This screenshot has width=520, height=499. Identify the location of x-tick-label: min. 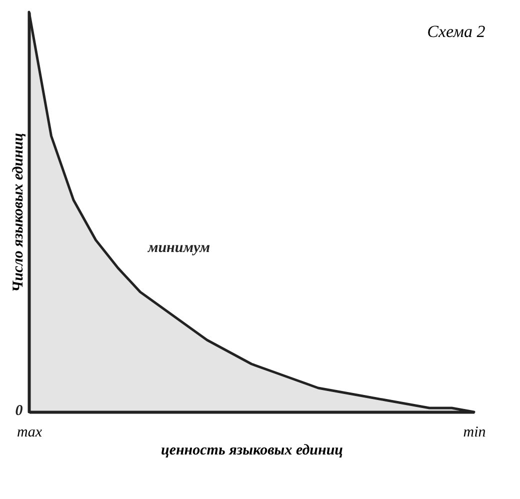
(474, 432).